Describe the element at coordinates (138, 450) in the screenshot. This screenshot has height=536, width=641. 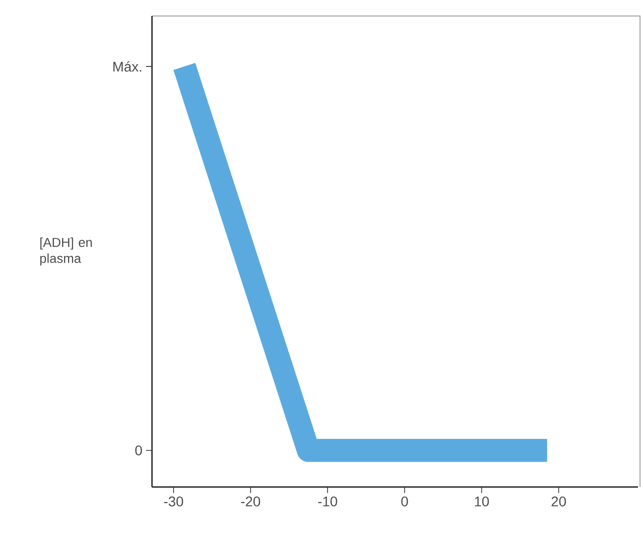
I see `text: 0` at that location.